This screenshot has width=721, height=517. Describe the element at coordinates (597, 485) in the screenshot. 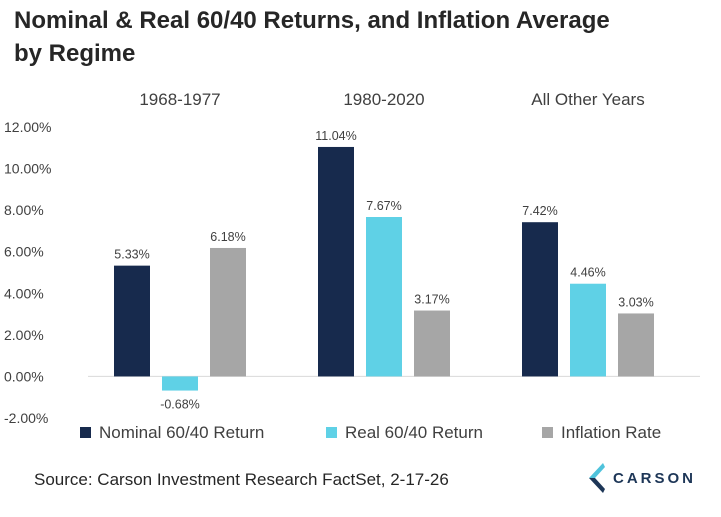

I see `chevron-bottom-shape` at that location.